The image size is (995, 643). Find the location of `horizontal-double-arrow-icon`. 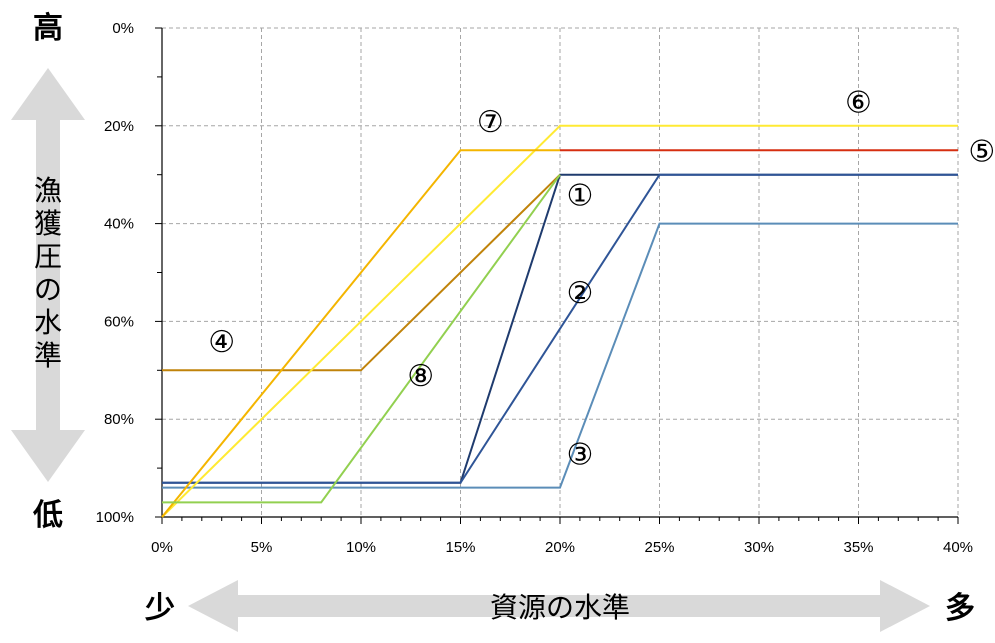

horizontal-double-arrow-icon is located at coordinates (559, 606).